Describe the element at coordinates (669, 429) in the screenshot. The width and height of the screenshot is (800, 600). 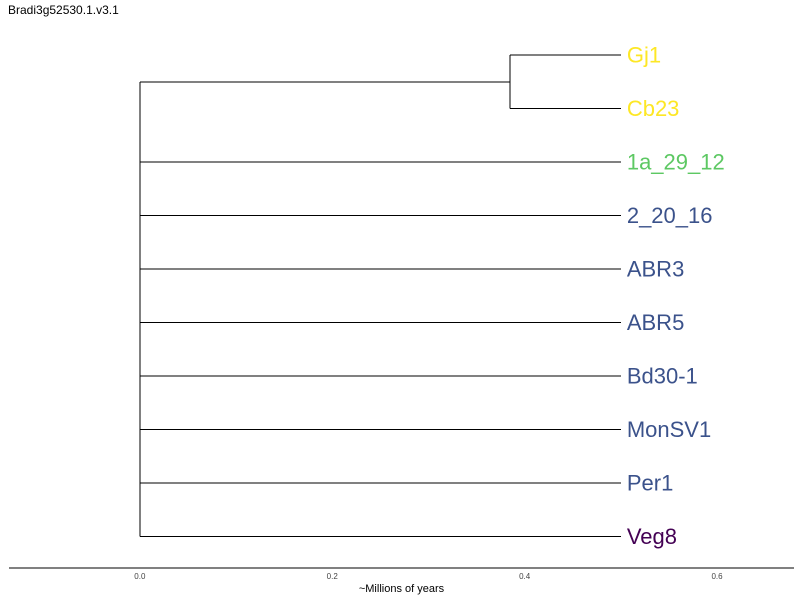
I see `tip-label-monsv1: MonSV1` at that location.